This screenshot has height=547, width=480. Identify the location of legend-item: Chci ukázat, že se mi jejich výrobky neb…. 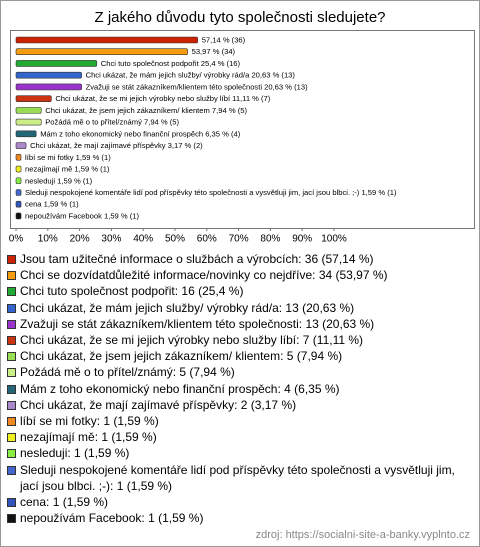
(238, 340).